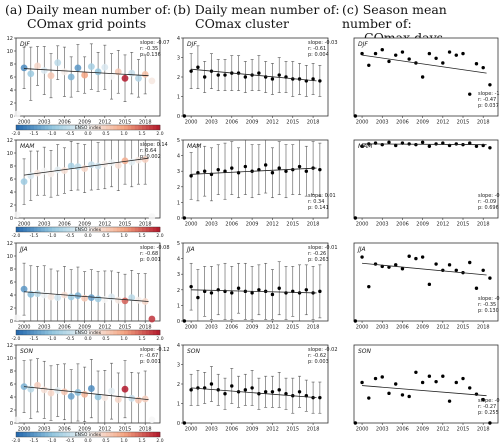  What do you see at coordinates (463, 430) in the screenshot?
I see `xtick-label-c-son: 2015` at bounding box center [463, 430].